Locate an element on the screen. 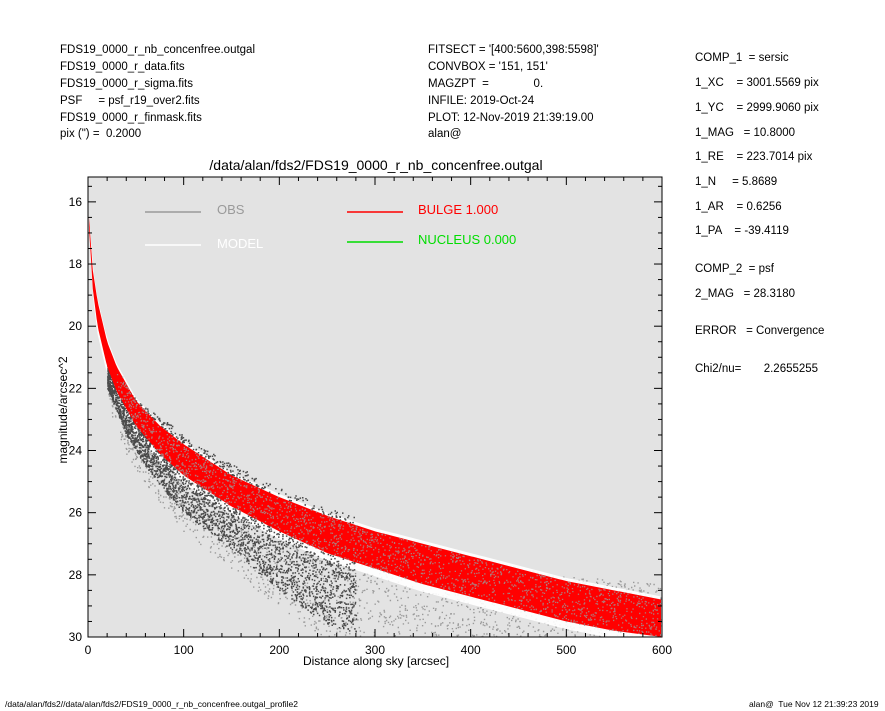  sigma-file: FDS19_0000_r_sigma.fits is located at coordinates (126, 84).